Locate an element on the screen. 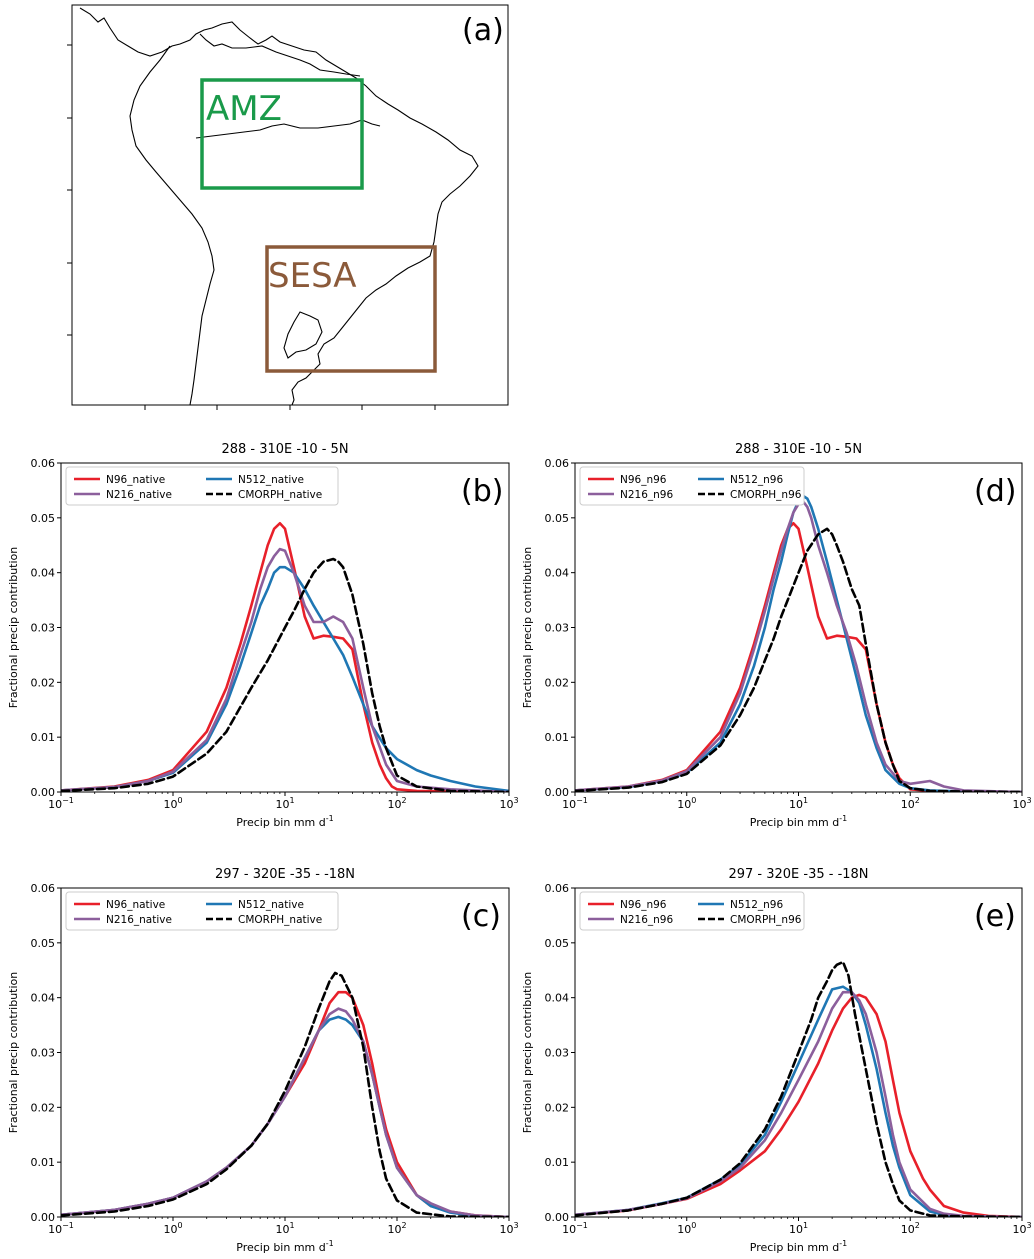 The image size is (1034, 1259). y-tick-label: 0.02 is located at coordinates (557, 682).